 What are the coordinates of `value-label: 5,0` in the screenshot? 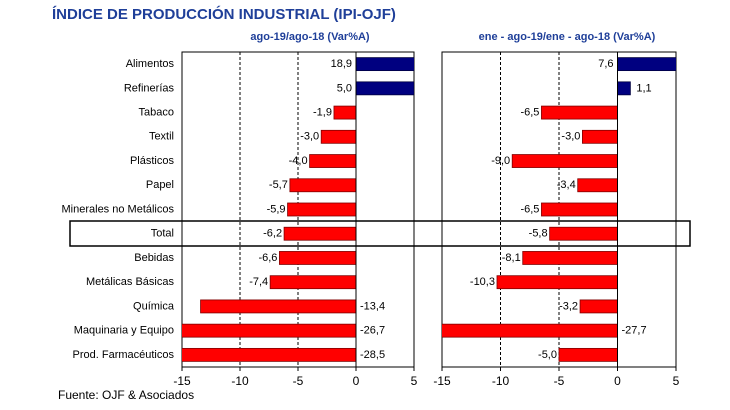 It's located at (344, 88).